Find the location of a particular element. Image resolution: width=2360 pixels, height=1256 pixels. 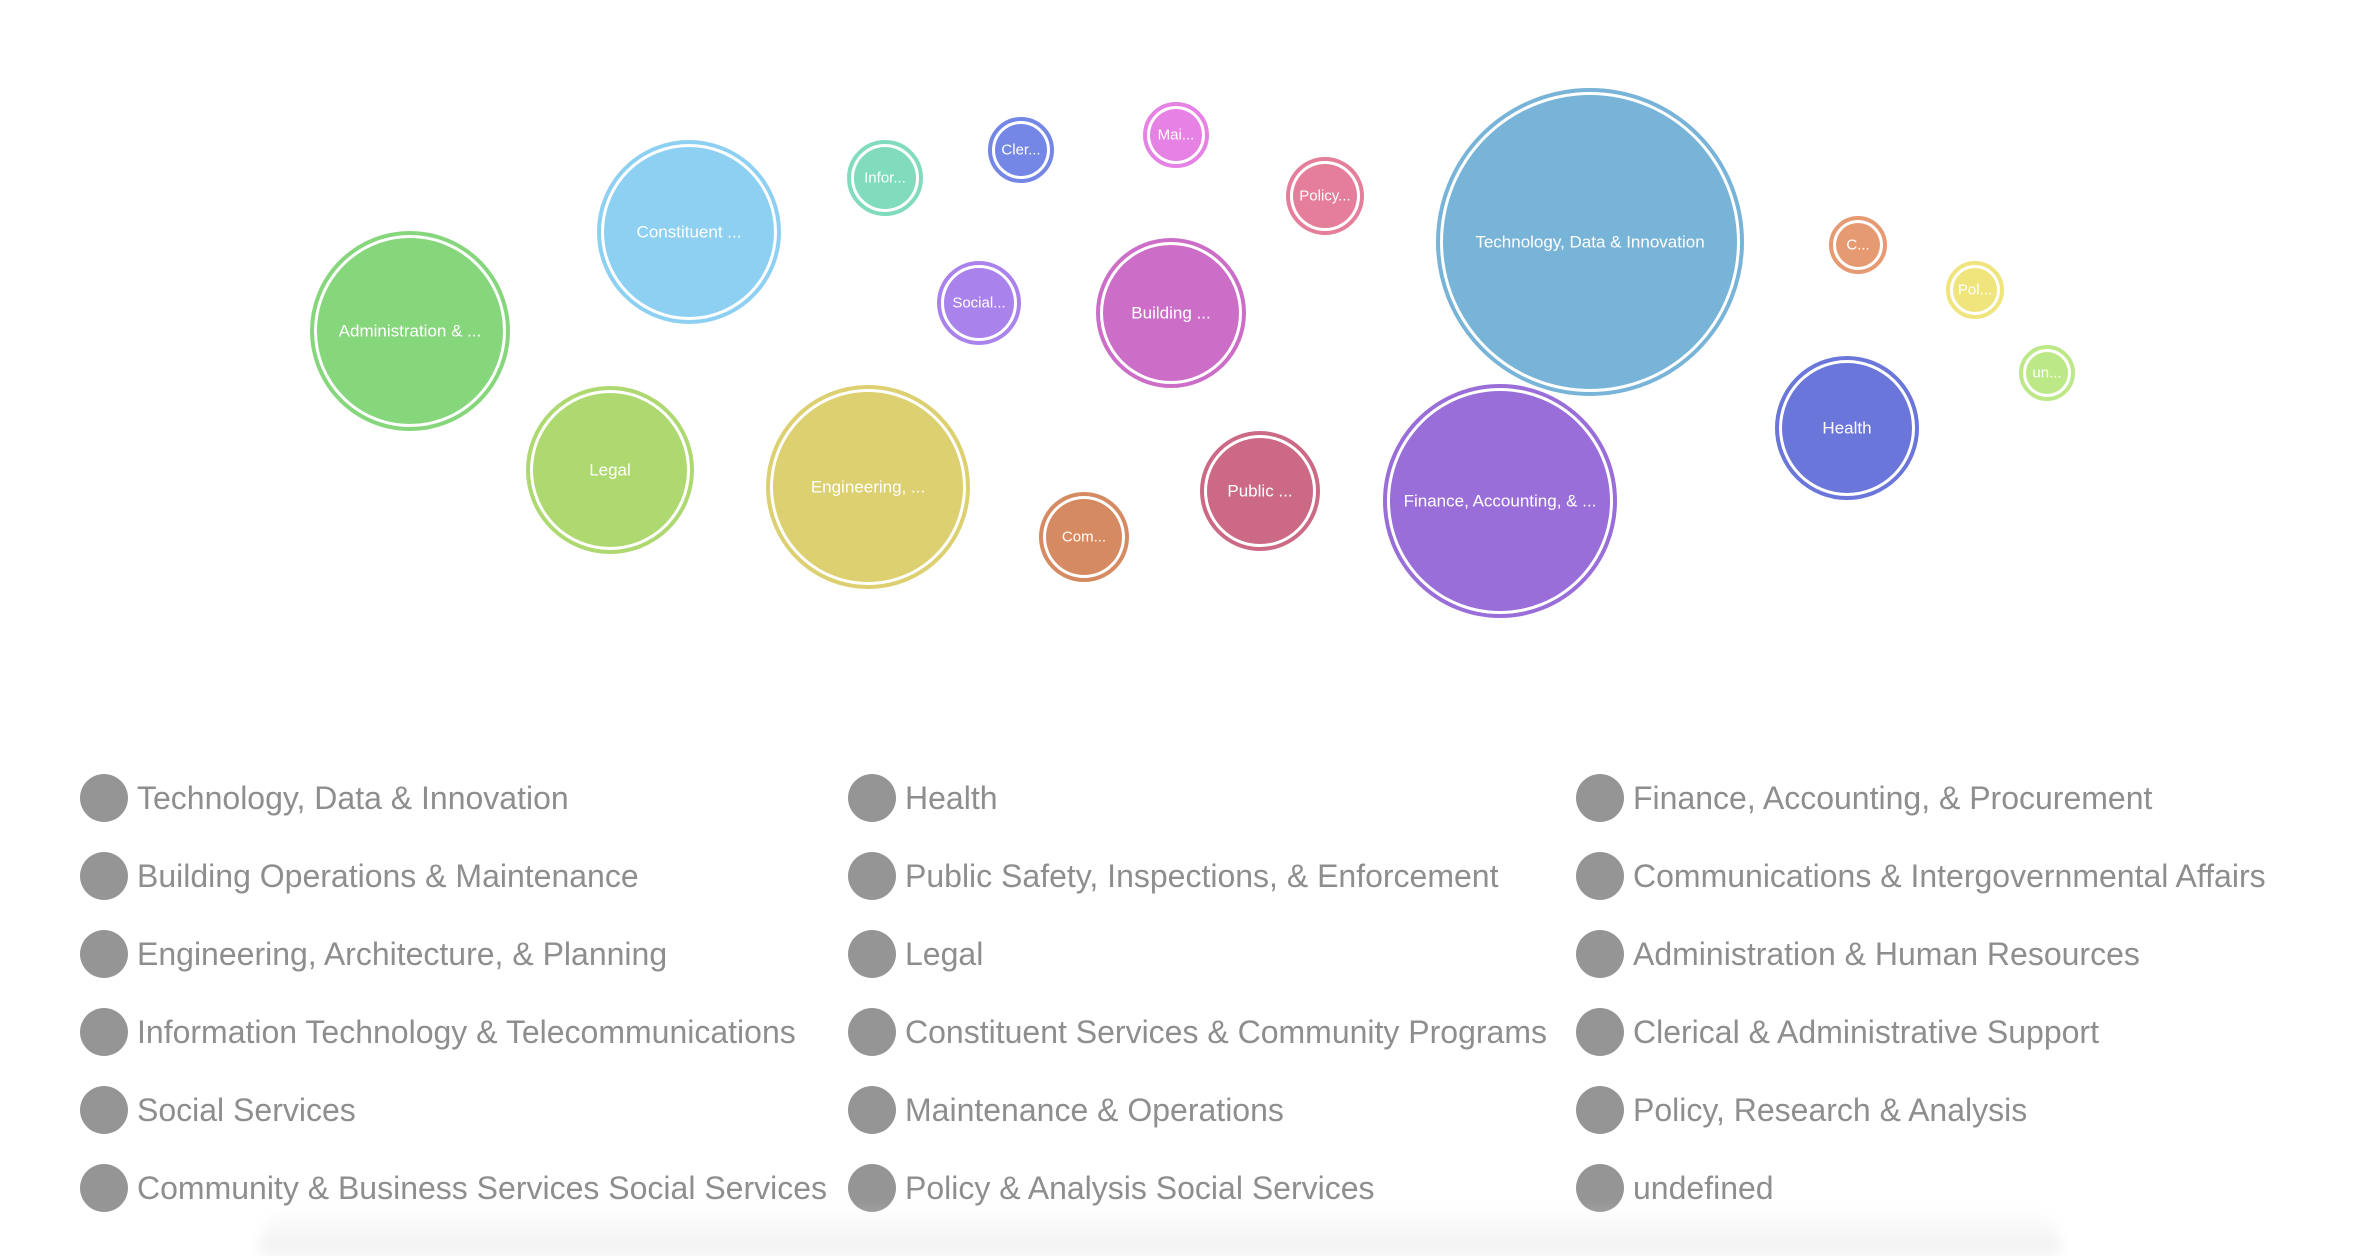

legend-item: Administration & Human Resources is located at coordinates (1858, 954).